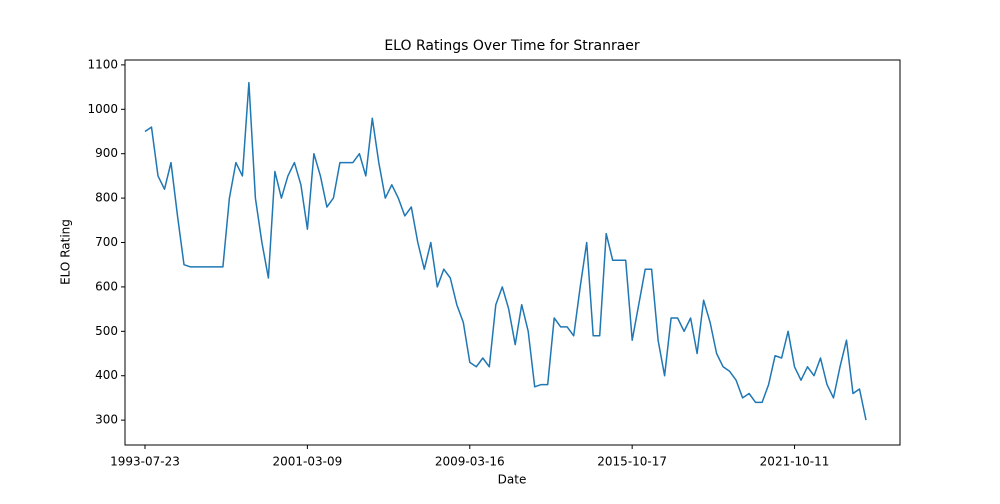 The image size is (1000, 504). Describe the element at coordinates (470, 462) in the screenshot. I see `x-tick-label: 2009-03-16` at that location.